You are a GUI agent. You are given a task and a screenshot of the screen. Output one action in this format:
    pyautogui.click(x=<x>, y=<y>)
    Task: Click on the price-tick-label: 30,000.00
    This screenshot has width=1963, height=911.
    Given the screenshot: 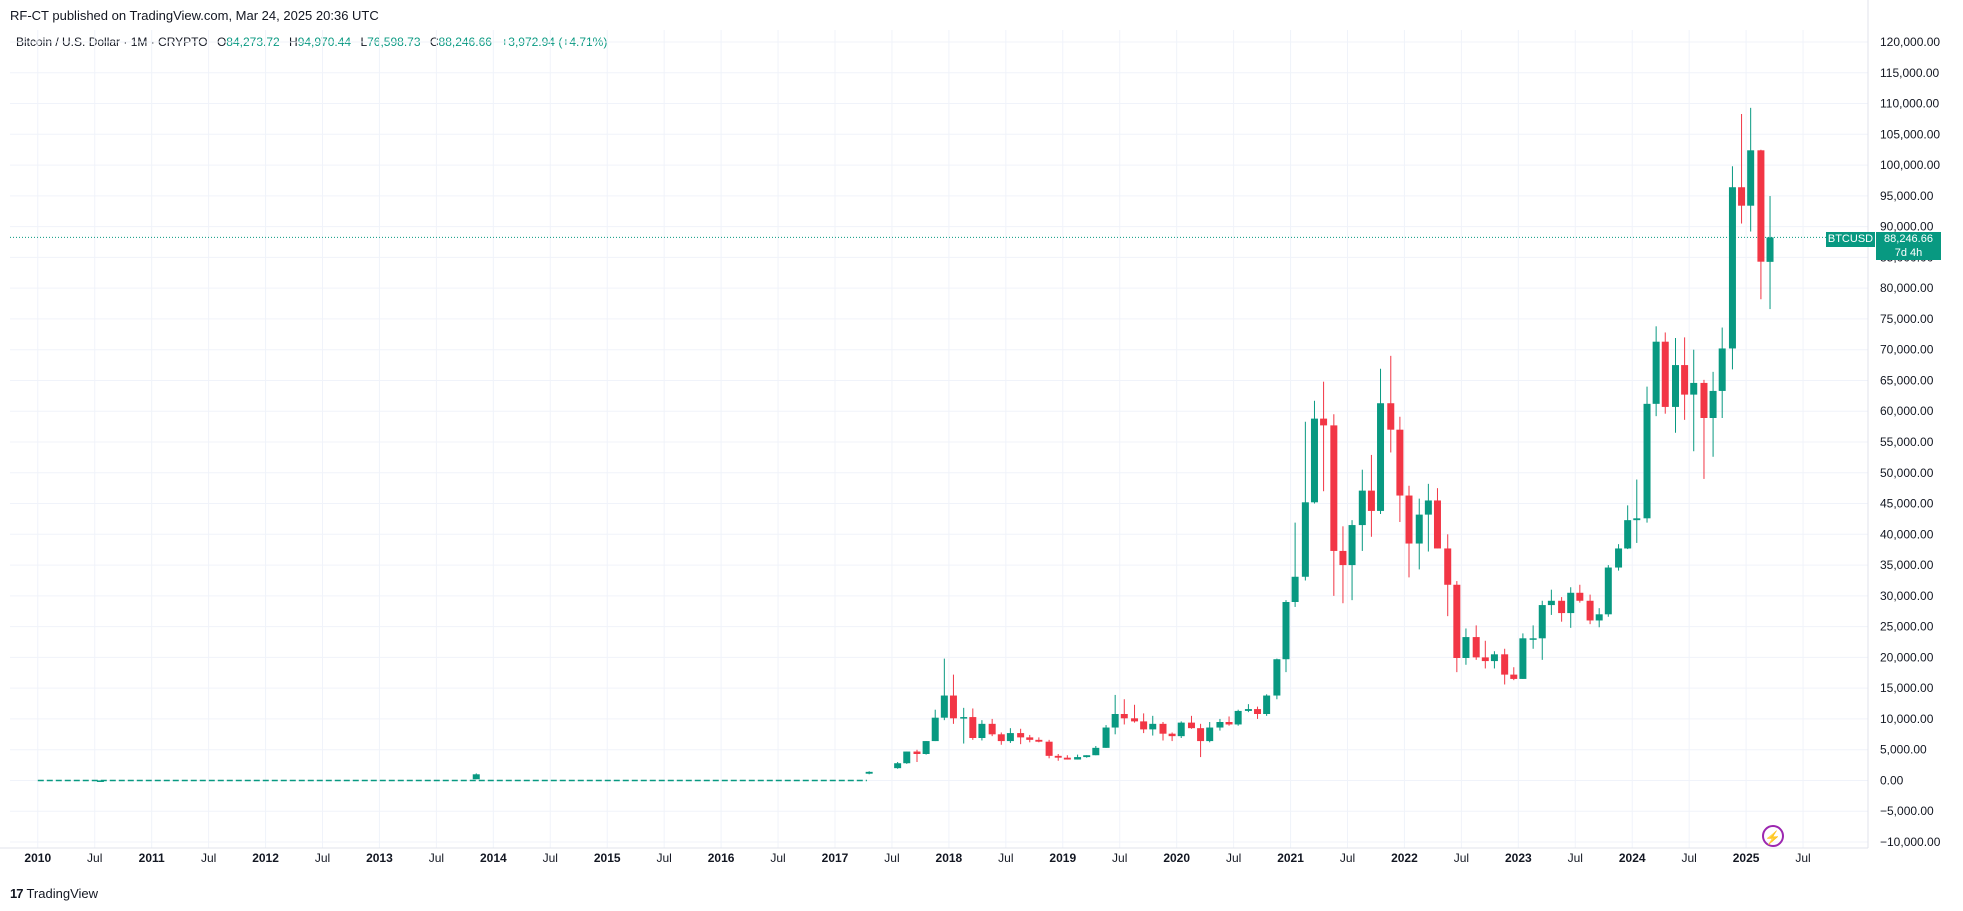 What is the action you would take?
    pyautogui.click(x=1907, y=596)
    